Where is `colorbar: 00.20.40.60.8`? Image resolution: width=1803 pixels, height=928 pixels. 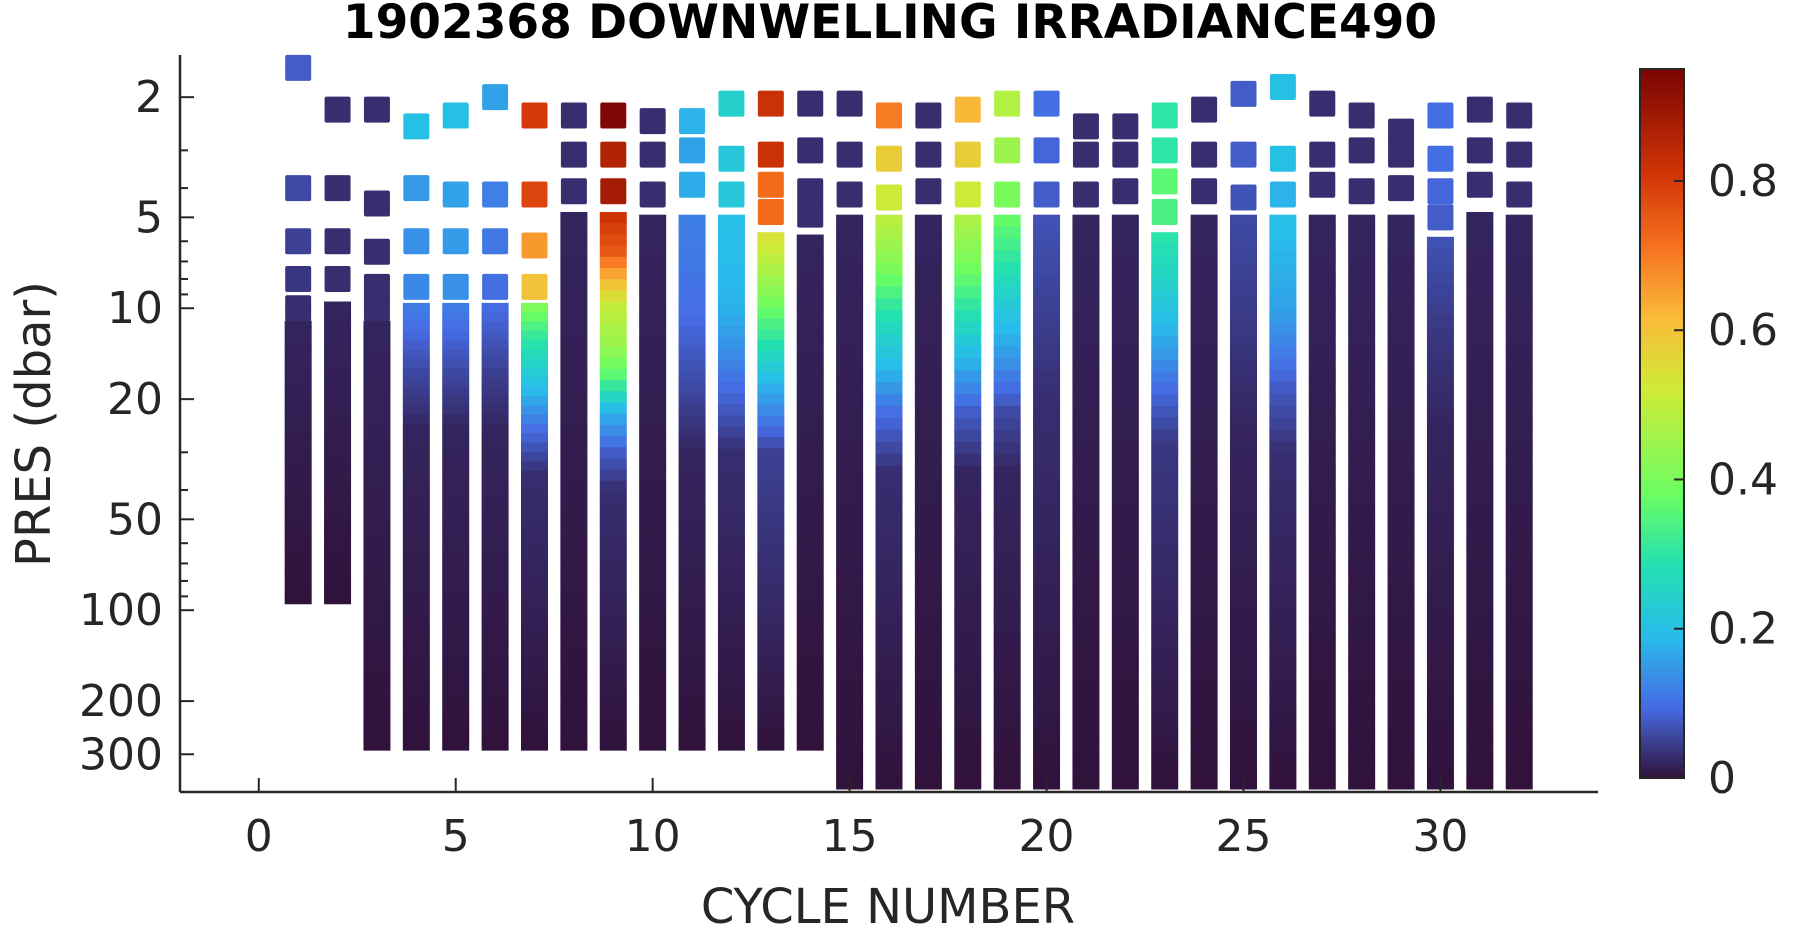
colorbar: 00.20.40.60.8 is located at coordinates (1708, 436).